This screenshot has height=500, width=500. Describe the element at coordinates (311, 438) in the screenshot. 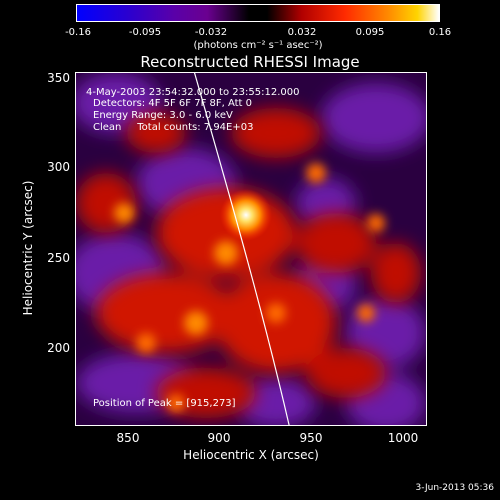

I see `x-tick: 950` at that location.